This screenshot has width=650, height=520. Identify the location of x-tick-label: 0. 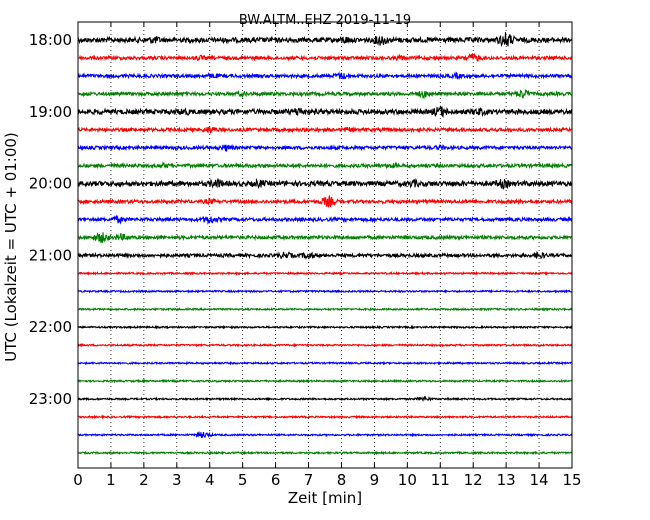
(78, 480).